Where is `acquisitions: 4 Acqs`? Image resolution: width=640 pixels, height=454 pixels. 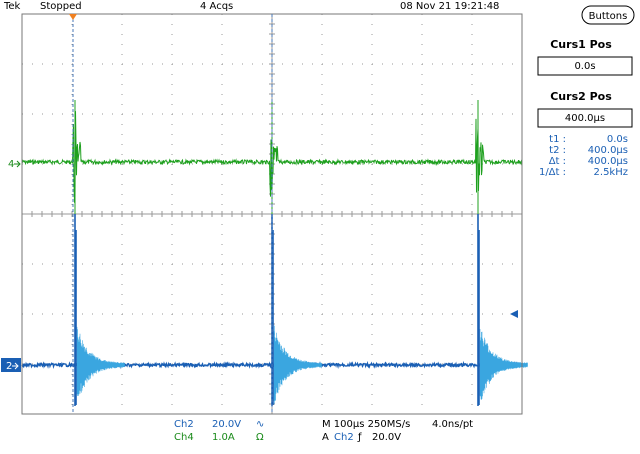
acquisitions: 4 Acqs is located at coordinates (216, 6).